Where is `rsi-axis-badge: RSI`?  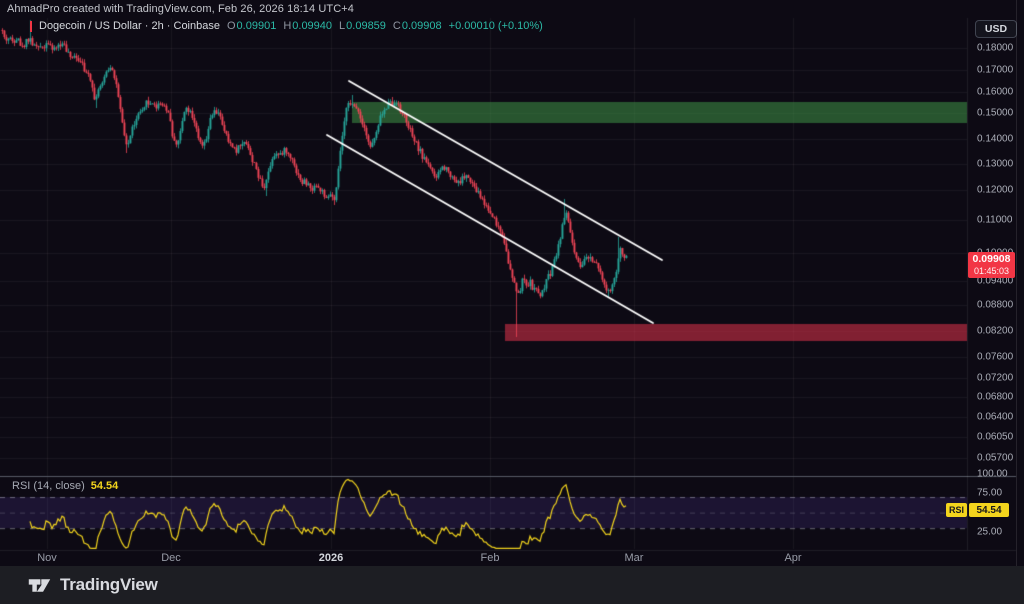
rsi-axis-badge: RSI is located at coordinates (956, 510).